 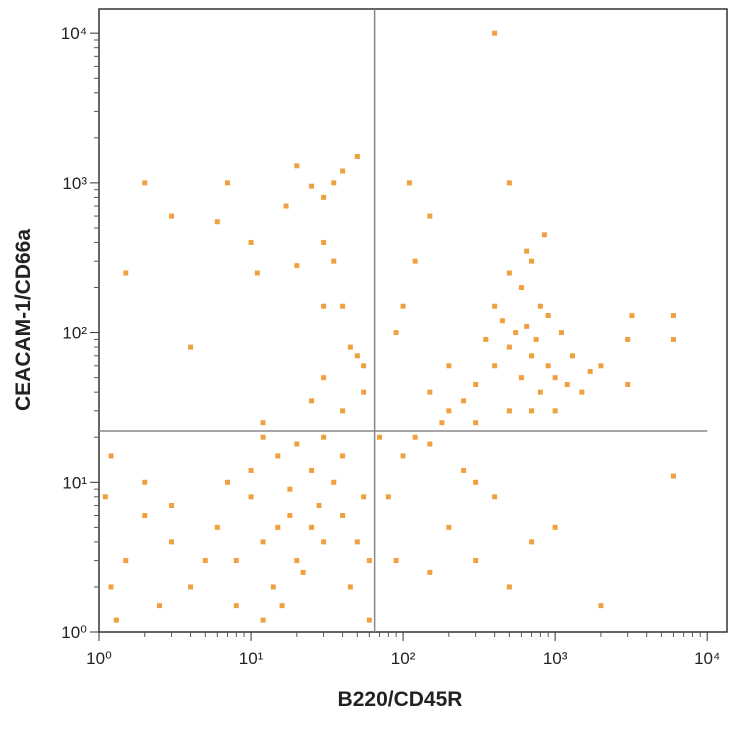 What do you see at coordinates (74, 333) in the screenshot?
I see `y-tick-label: 10²` at bounding box center [74, 333].